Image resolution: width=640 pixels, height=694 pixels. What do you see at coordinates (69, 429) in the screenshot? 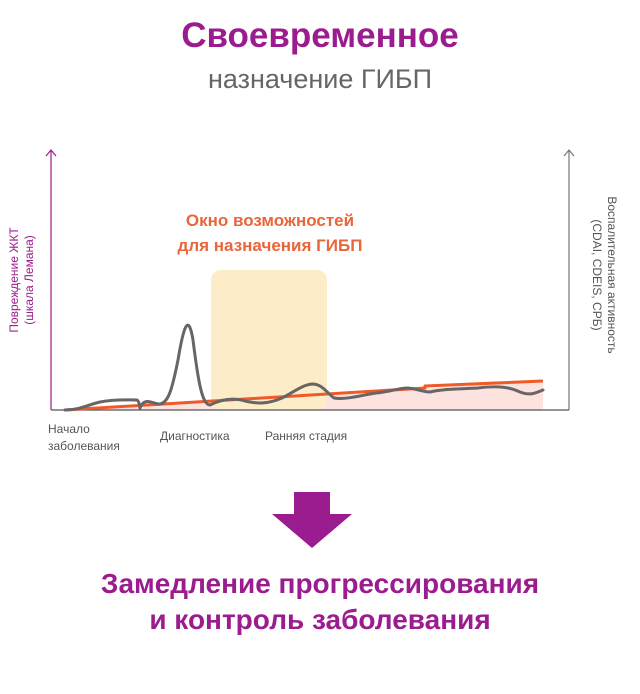
I see `x-label-onset-line1: Начало` at bounding box center [69, 429].